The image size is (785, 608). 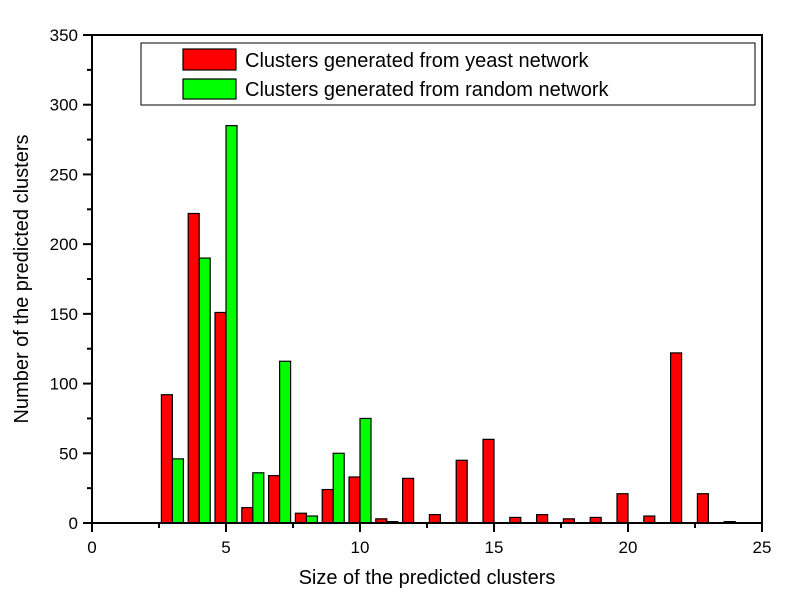 What do you see at coordinates (64, 384) in the screenshot?
I see `y-tick-label: 100` at bounding box center [64, 384].